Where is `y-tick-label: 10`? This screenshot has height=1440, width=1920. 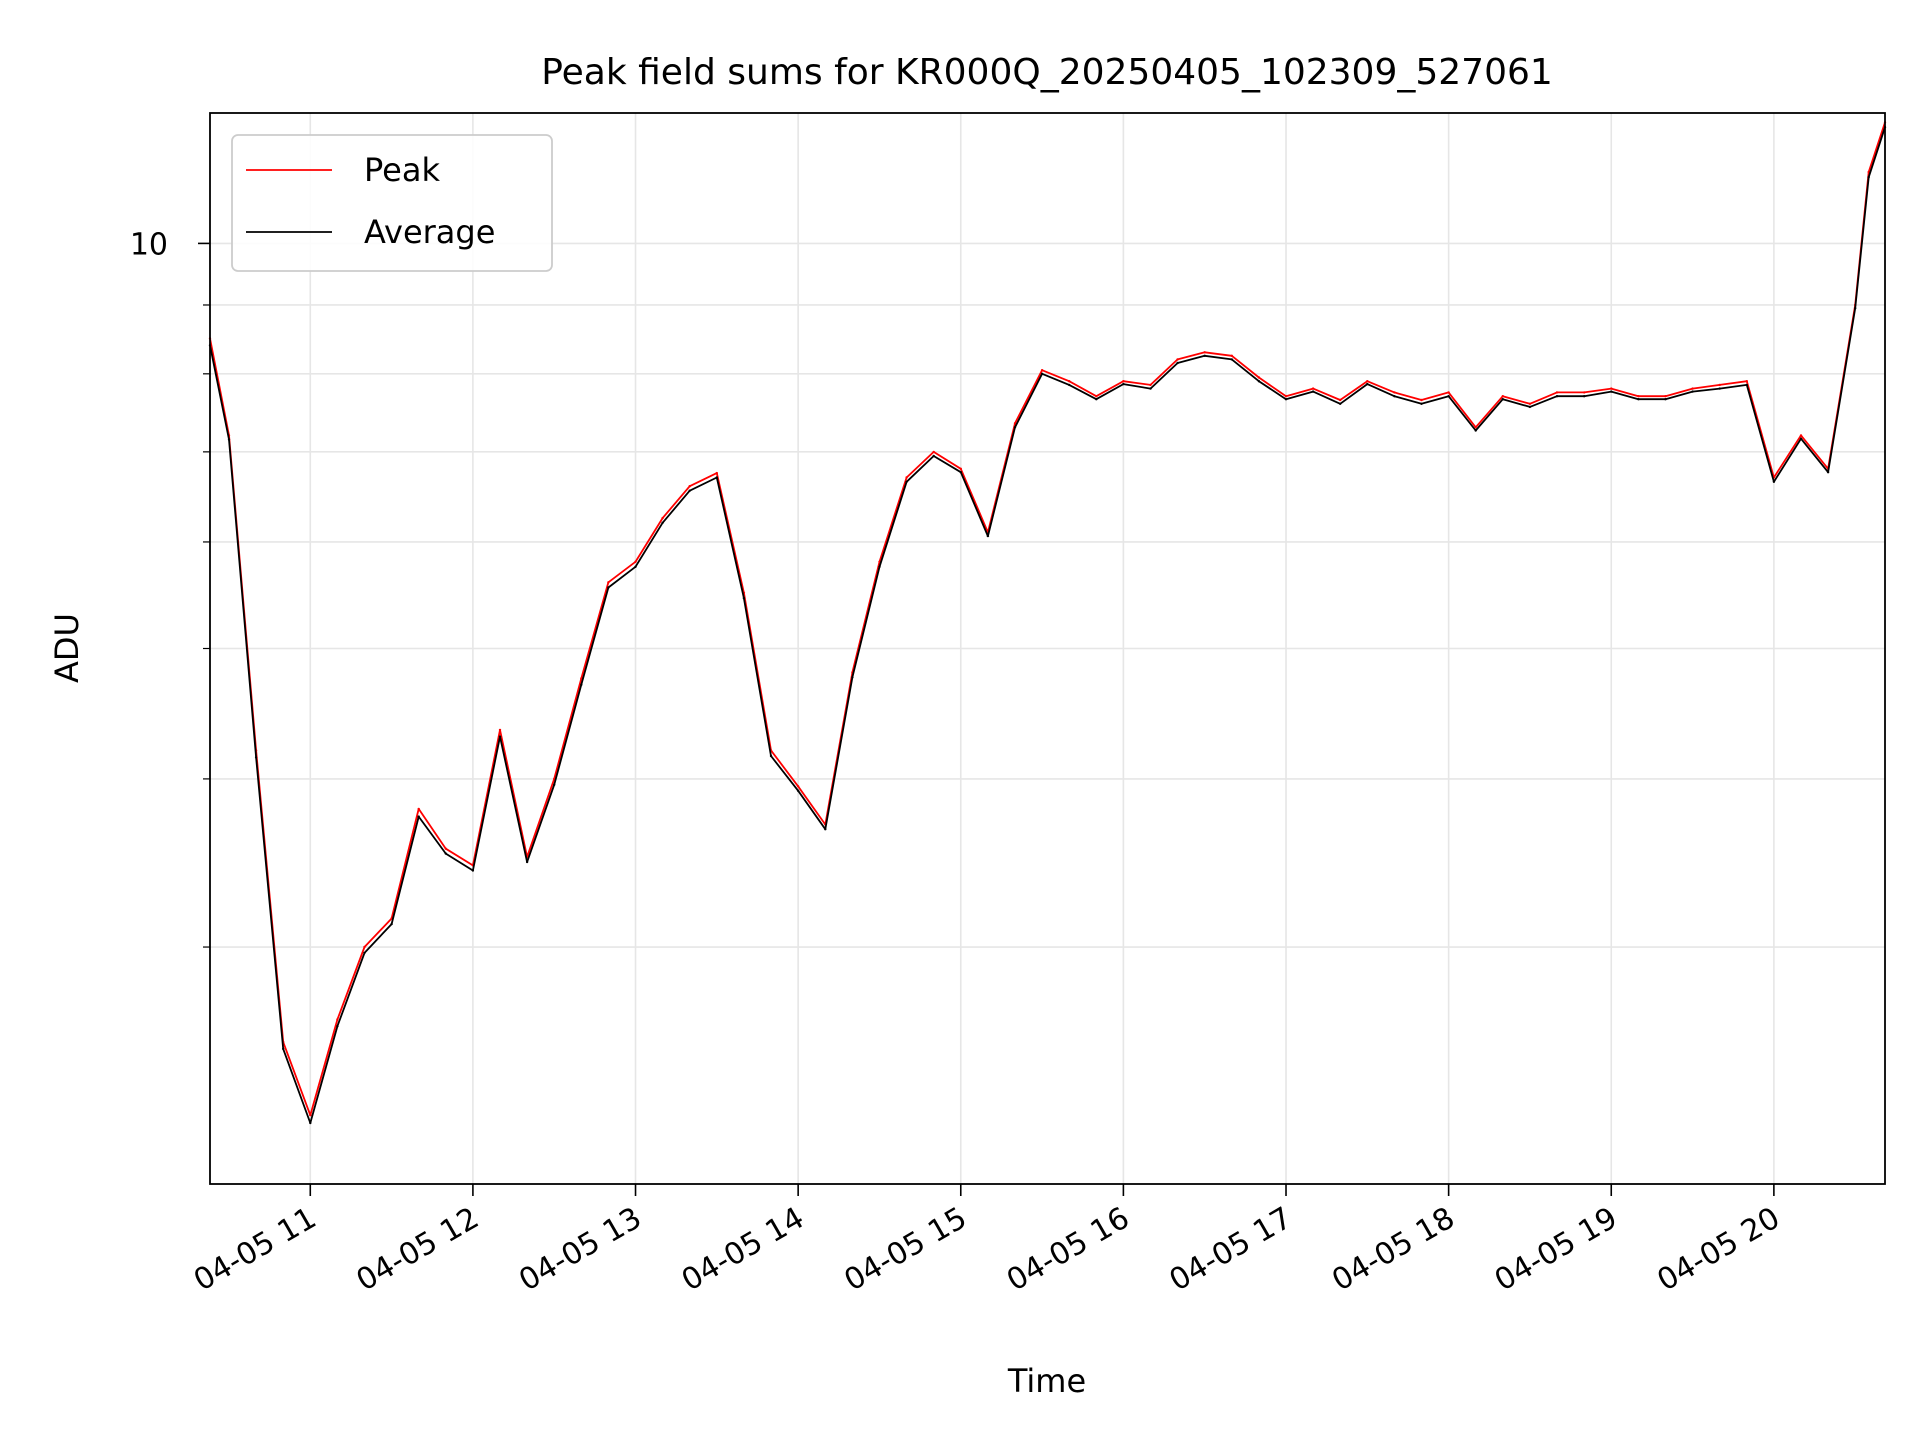 y-tick-label: 10 is located at coordinates (149, 244).